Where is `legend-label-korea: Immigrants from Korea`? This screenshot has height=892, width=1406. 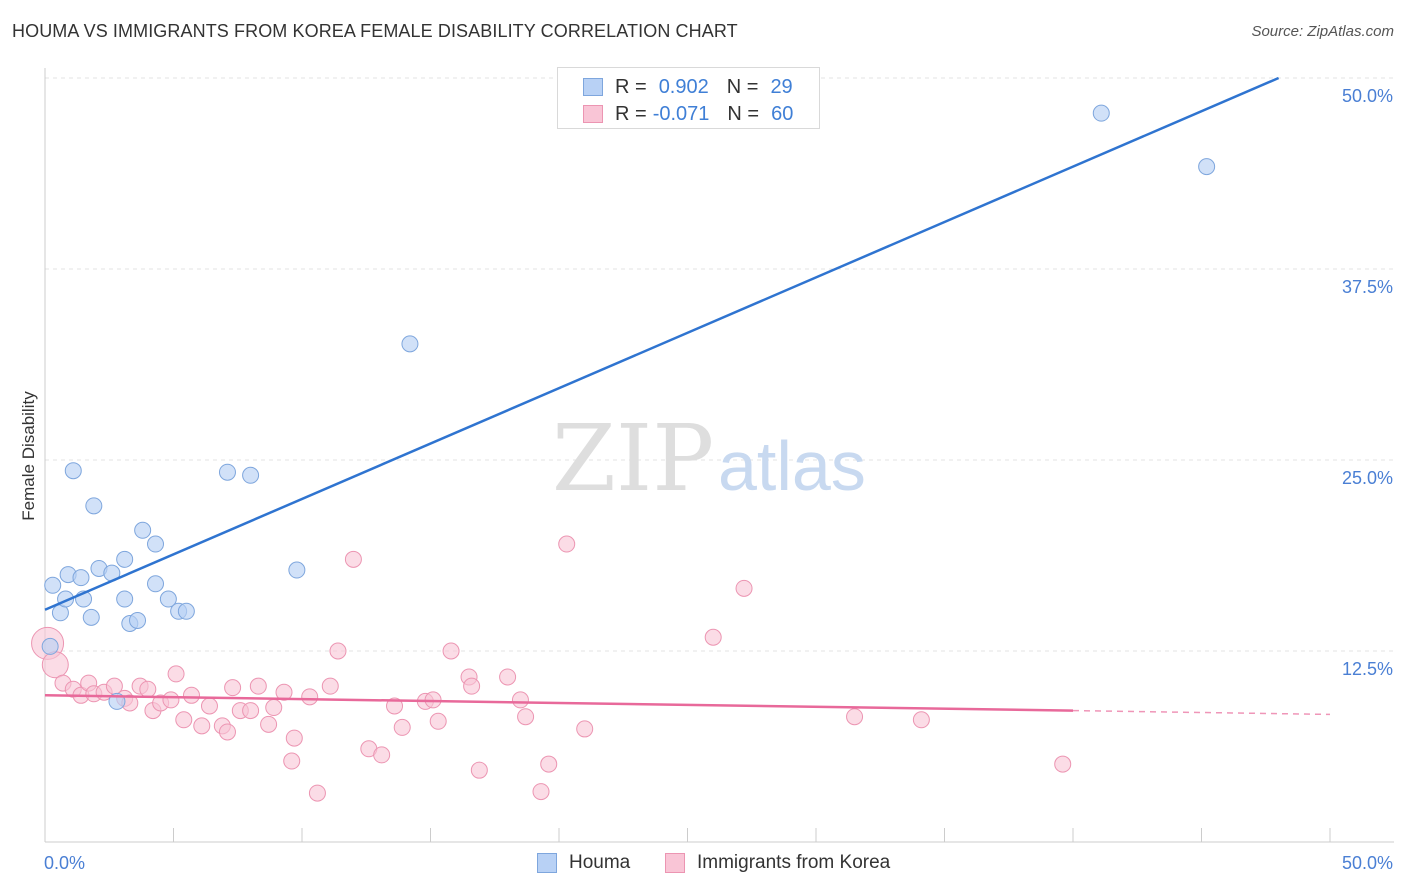
legend-label-korea: Immigrants from Korea is located at coordinates (794, 862).